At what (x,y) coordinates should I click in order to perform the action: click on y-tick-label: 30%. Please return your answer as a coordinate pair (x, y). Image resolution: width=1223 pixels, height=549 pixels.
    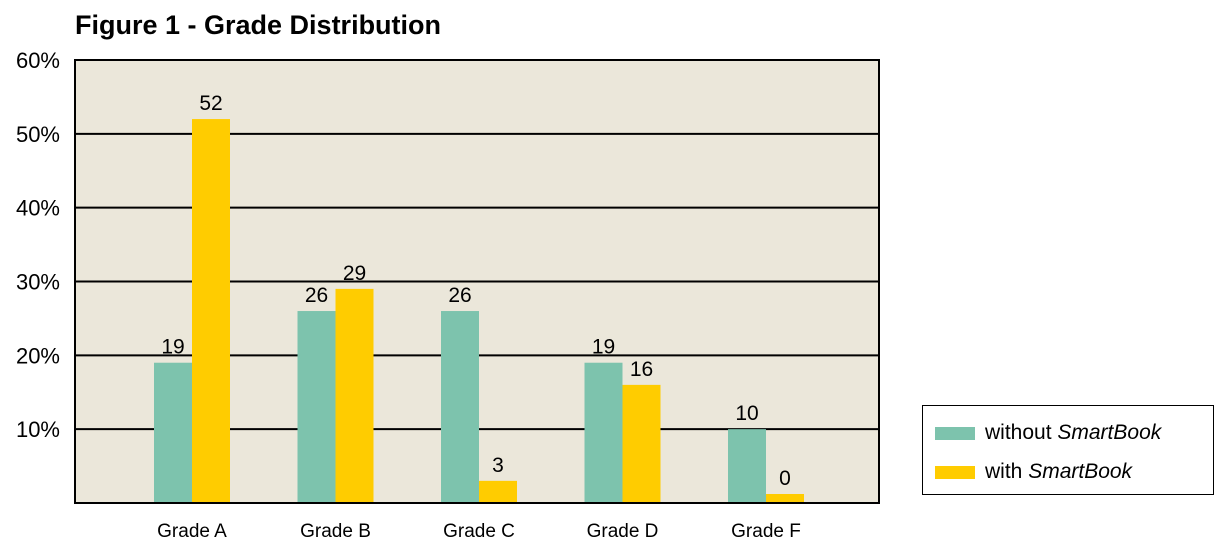
    Looking at the image, I should click on (38, 282).